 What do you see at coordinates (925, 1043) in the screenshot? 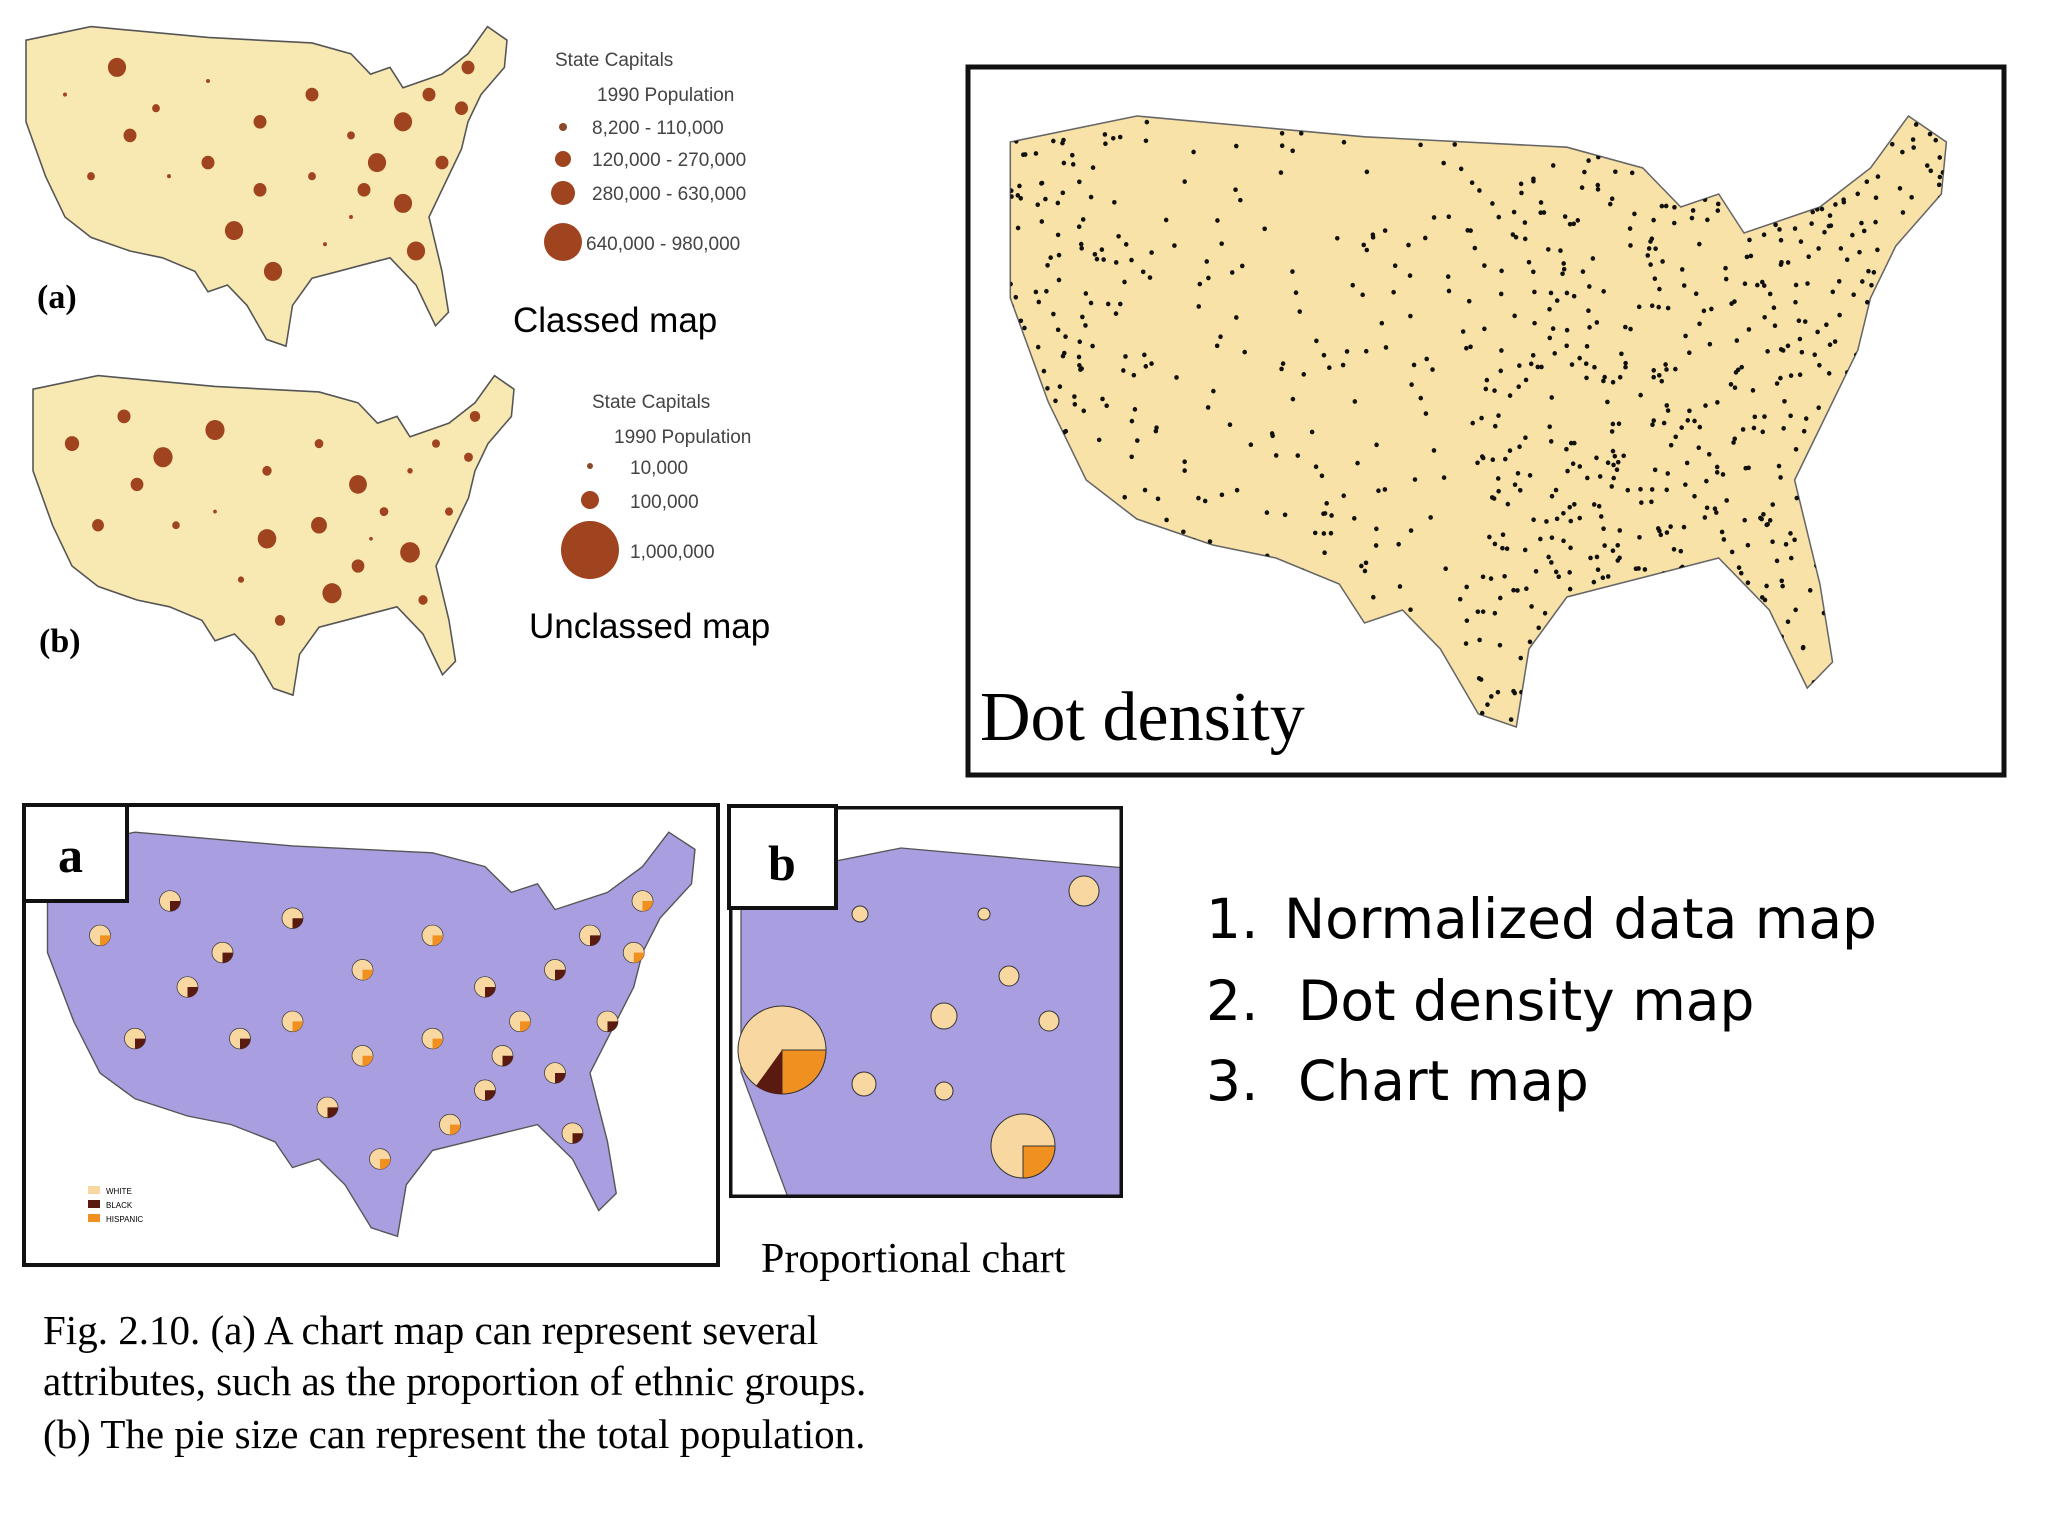
I see `chart-map-b: b Proportional chart` at bounding box center [925, 1043].